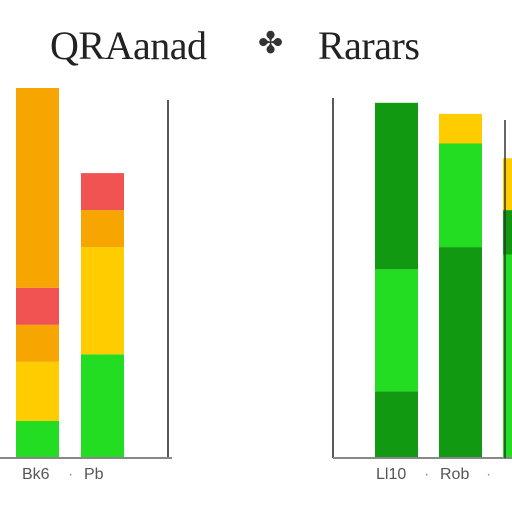 Image resolution: width=512 pixels, height=512 pixels. I want to click on bar-segment-chart1-bar1-seg5, so click(37, 188).